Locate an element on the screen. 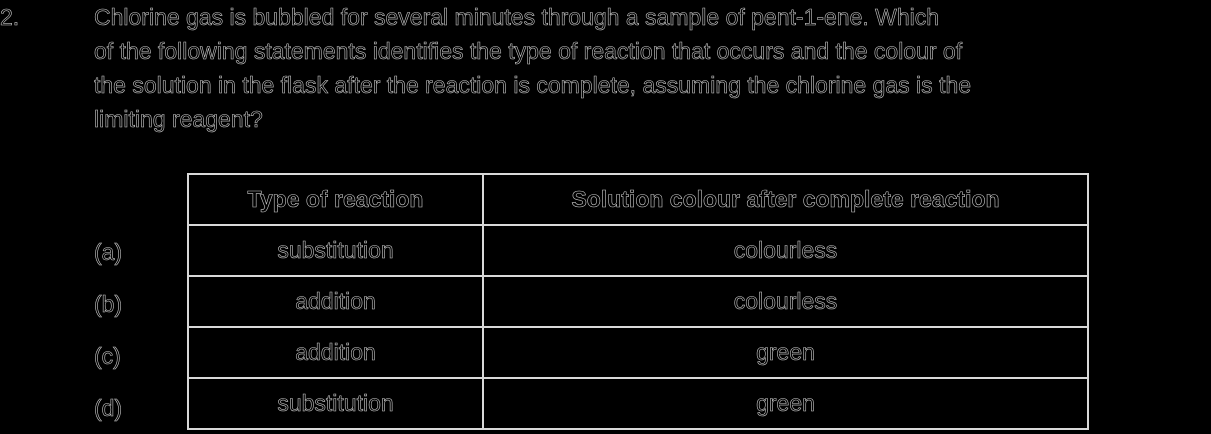 The image size is (1211, 434). question-number: 2. is located at coordinates (10, 17).